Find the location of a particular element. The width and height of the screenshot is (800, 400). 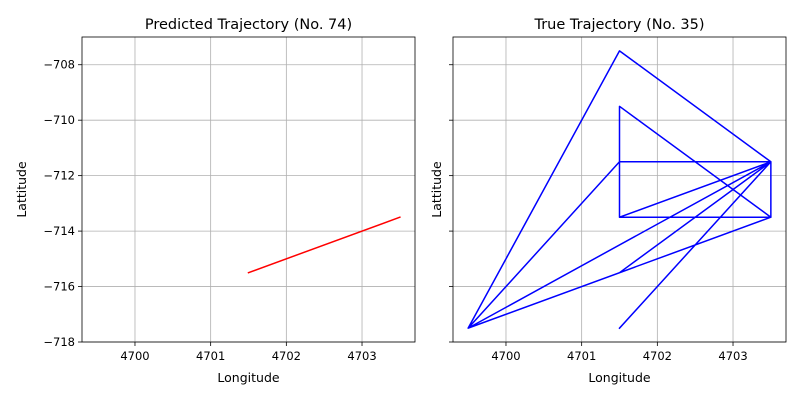

chart-title: Predicted Trajectory (No. 74) is located at coordinates (248, 25).